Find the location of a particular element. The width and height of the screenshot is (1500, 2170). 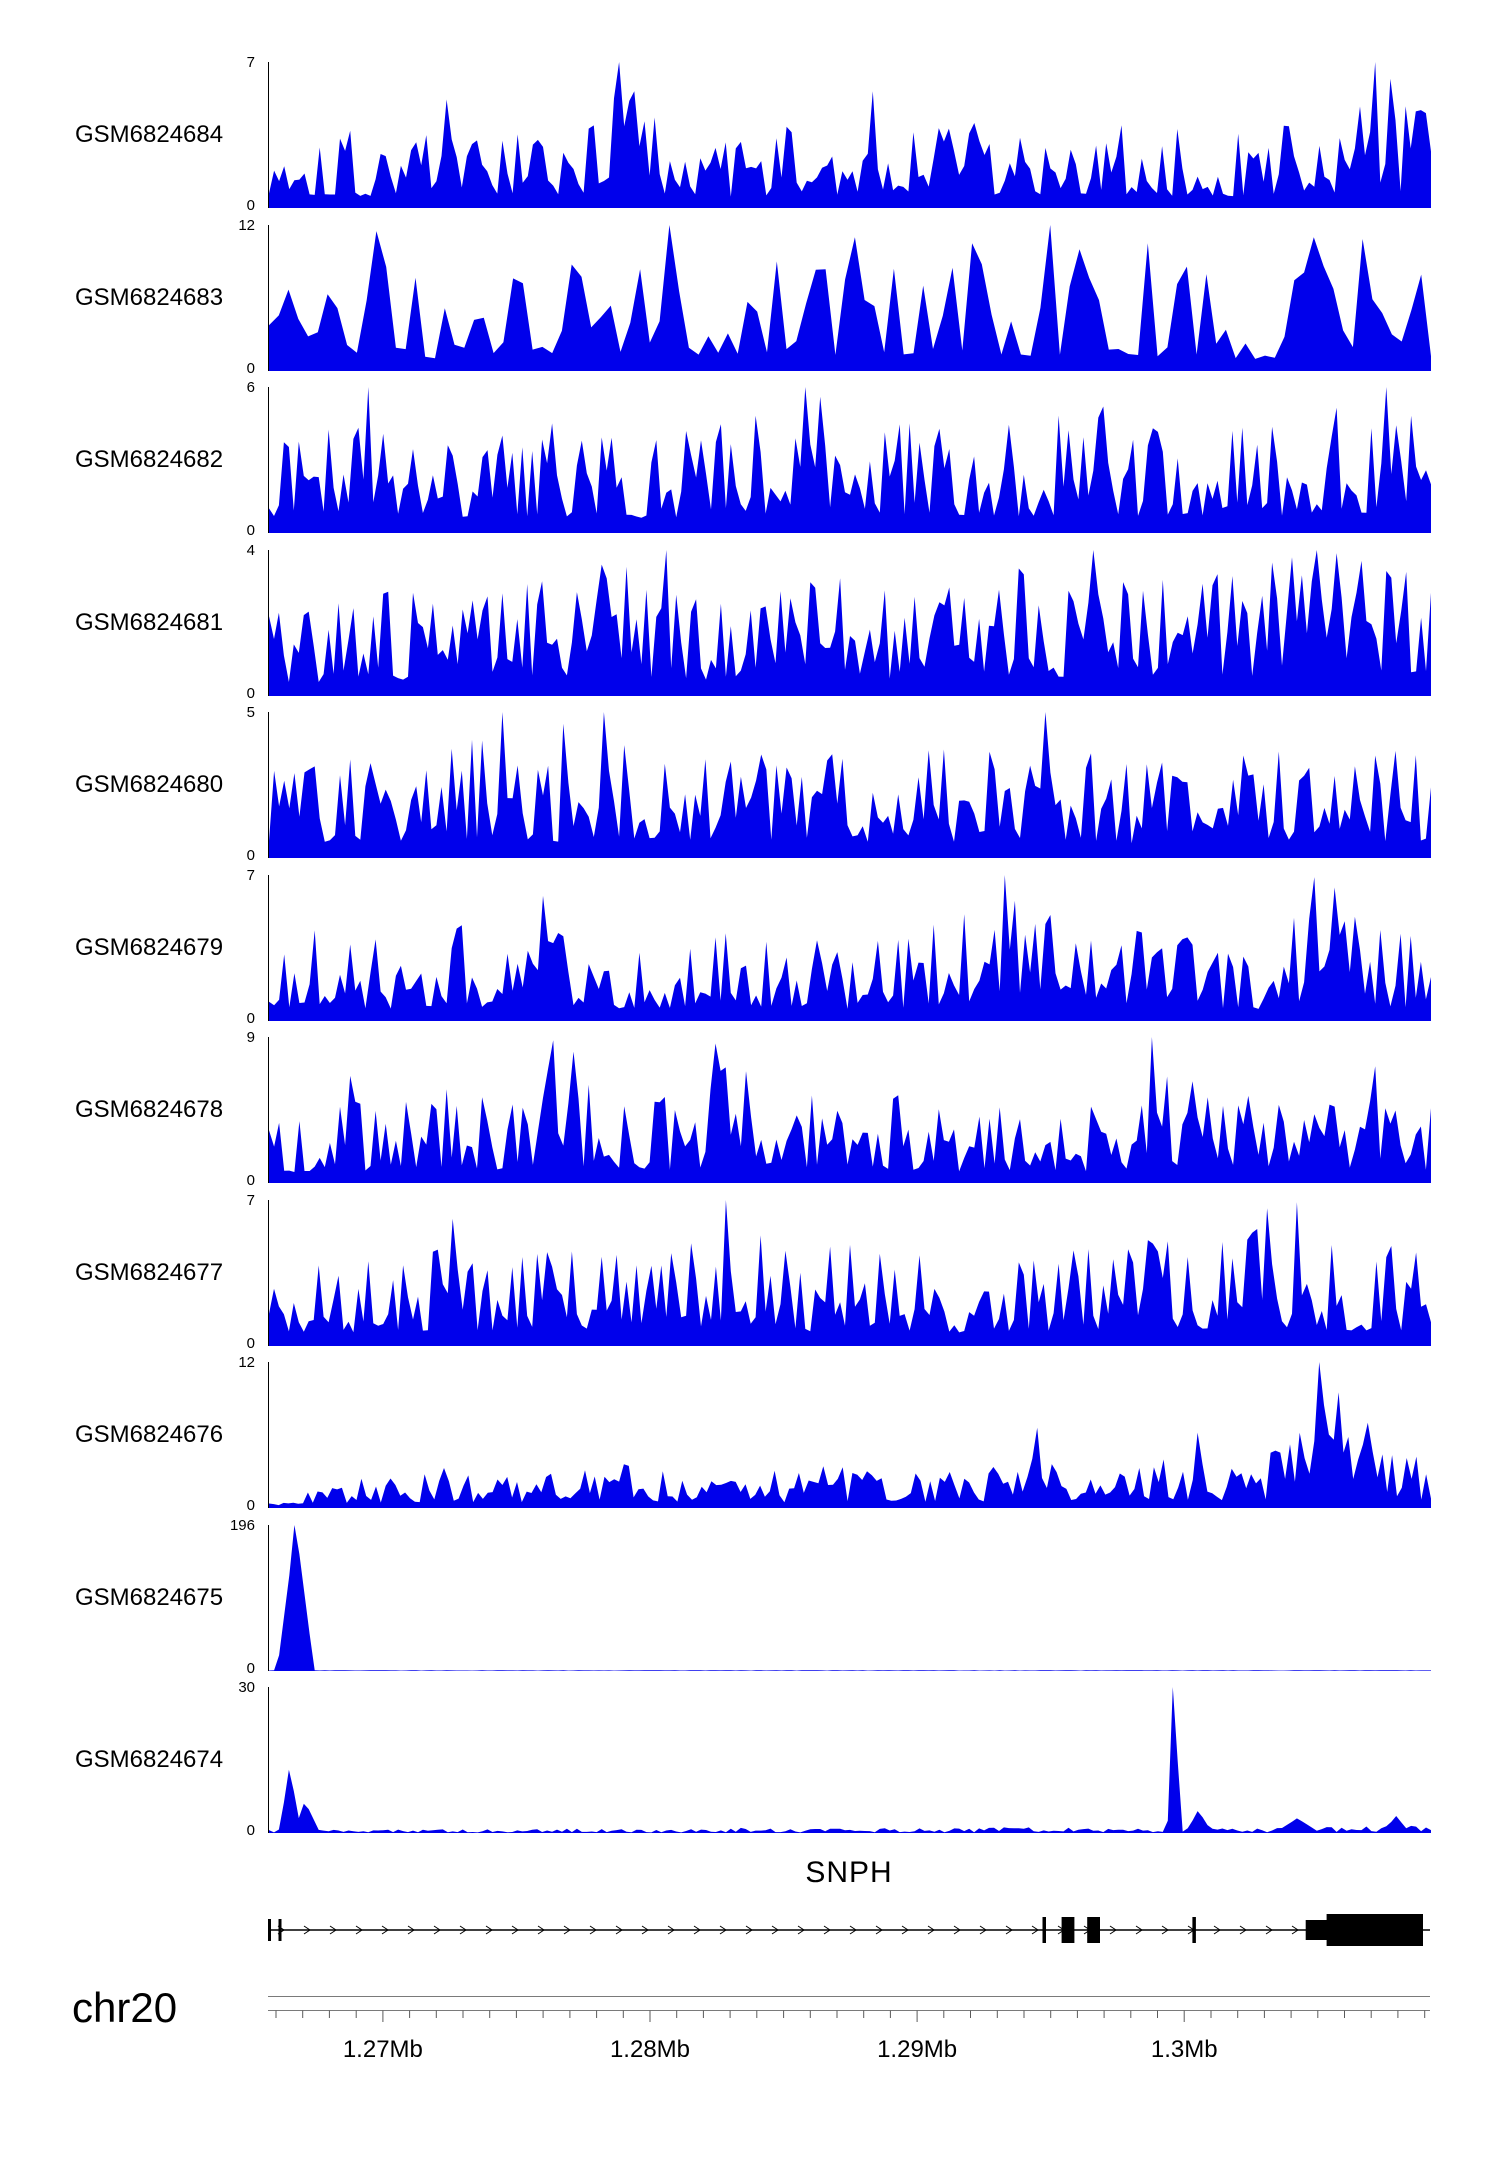

track-ymax-label: 196 is located at coordinates (242, 1525).